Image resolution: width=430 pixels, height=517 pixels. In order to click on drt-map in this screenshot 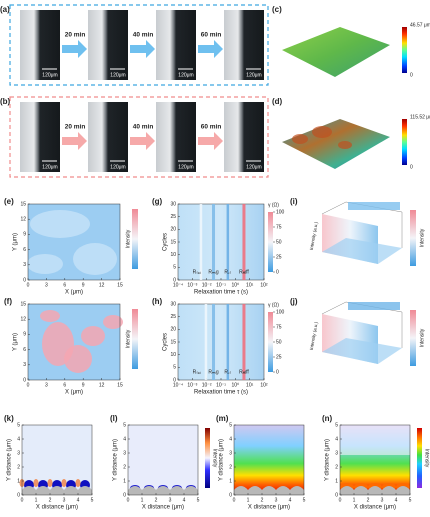, I will do `click(221, 342)`.